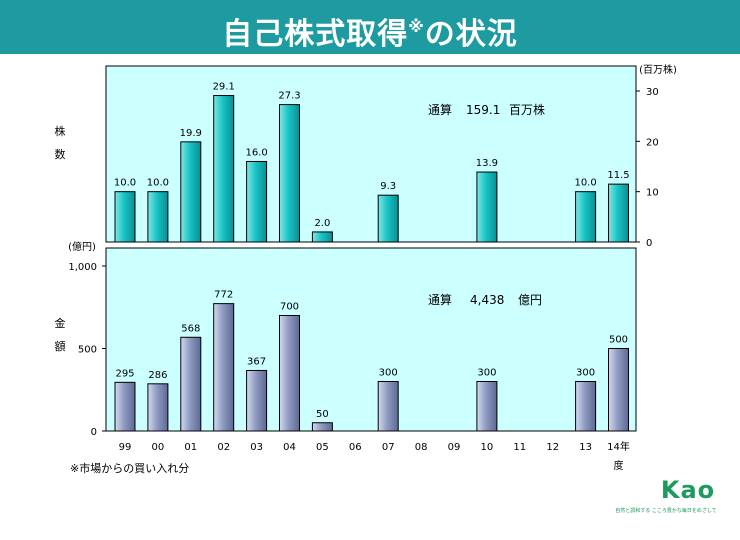 This screenshot has height=540, width=740. What do you see at coordinates (585, 447) in the screenshot?
I see `x-tick-label: 13` at bounding box center [585, 447].